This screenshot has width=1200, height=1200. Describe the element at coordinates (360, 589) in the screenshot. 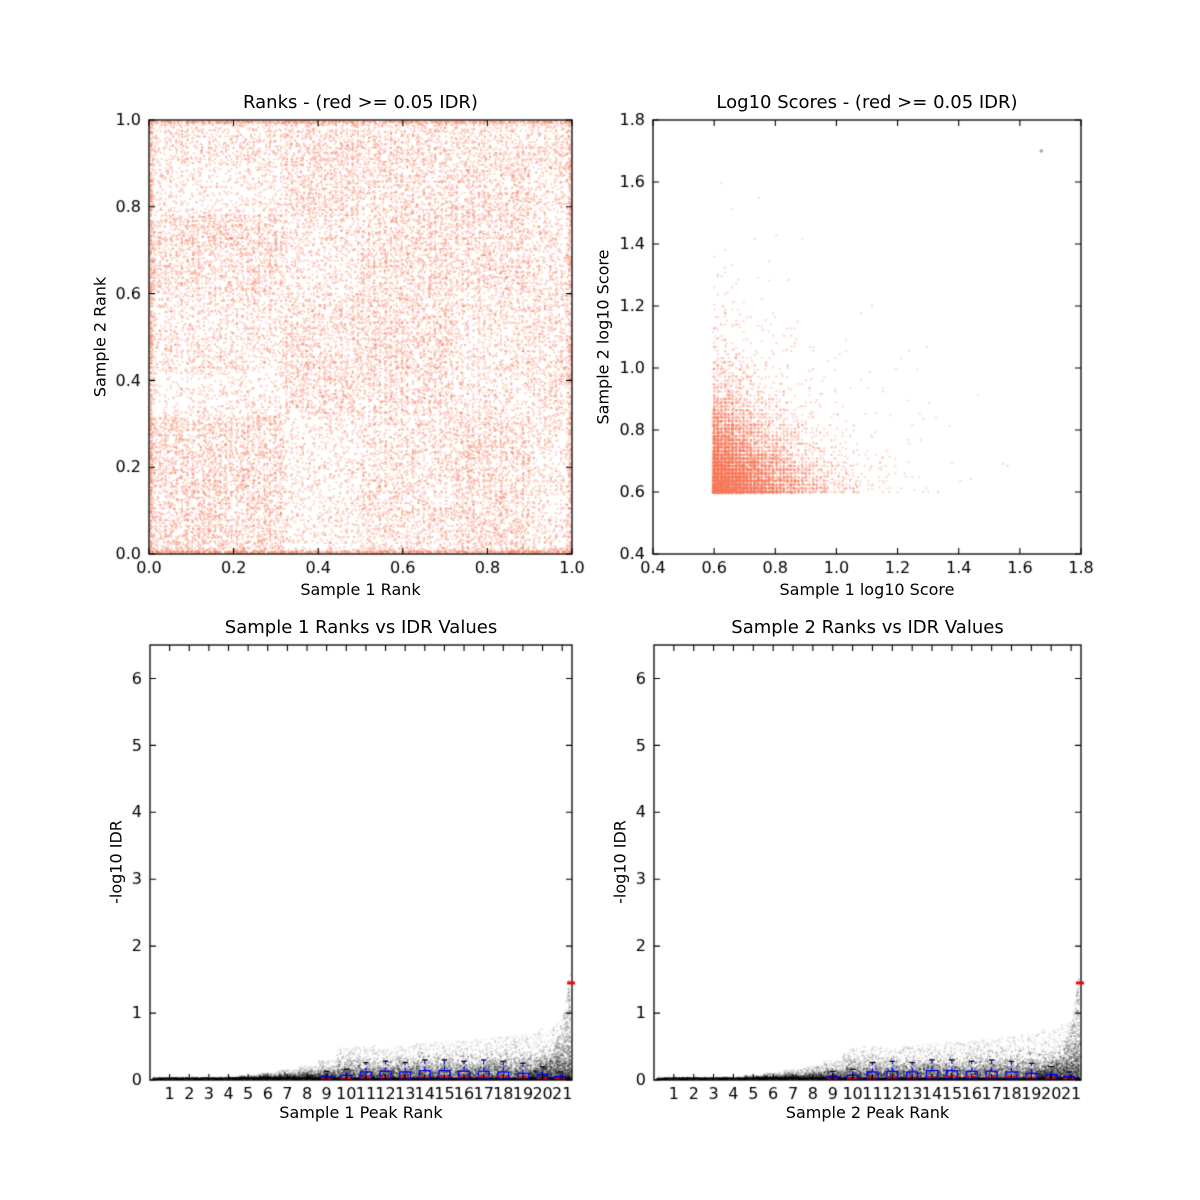

I see `plot-ranks-xlabel: Sample 1 Rank` at that location.